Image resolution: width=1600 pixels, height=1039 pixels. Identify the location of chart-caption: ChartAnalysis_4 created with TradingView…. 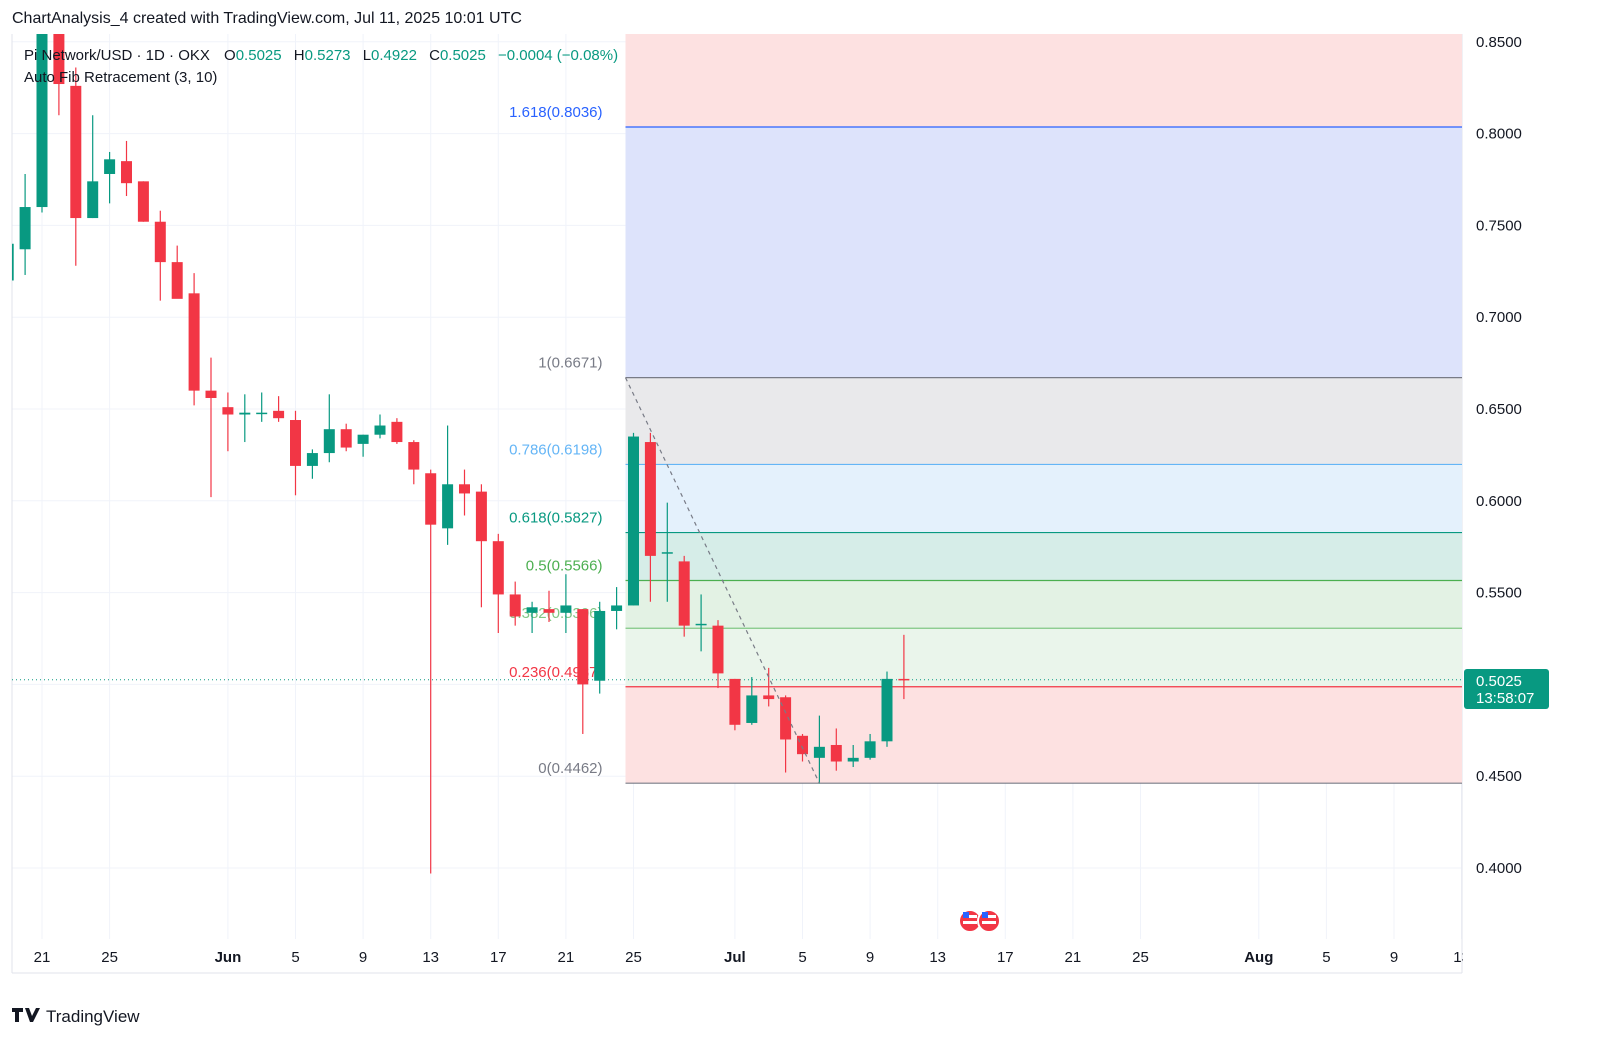
(267, 18).